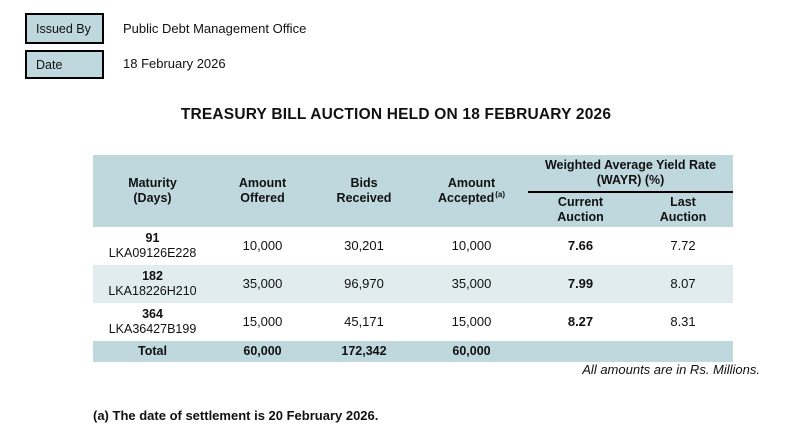  Describe the element at coordinates (174, 63) in the screenshot. I see `date-value: 18 February 2026` at that location.